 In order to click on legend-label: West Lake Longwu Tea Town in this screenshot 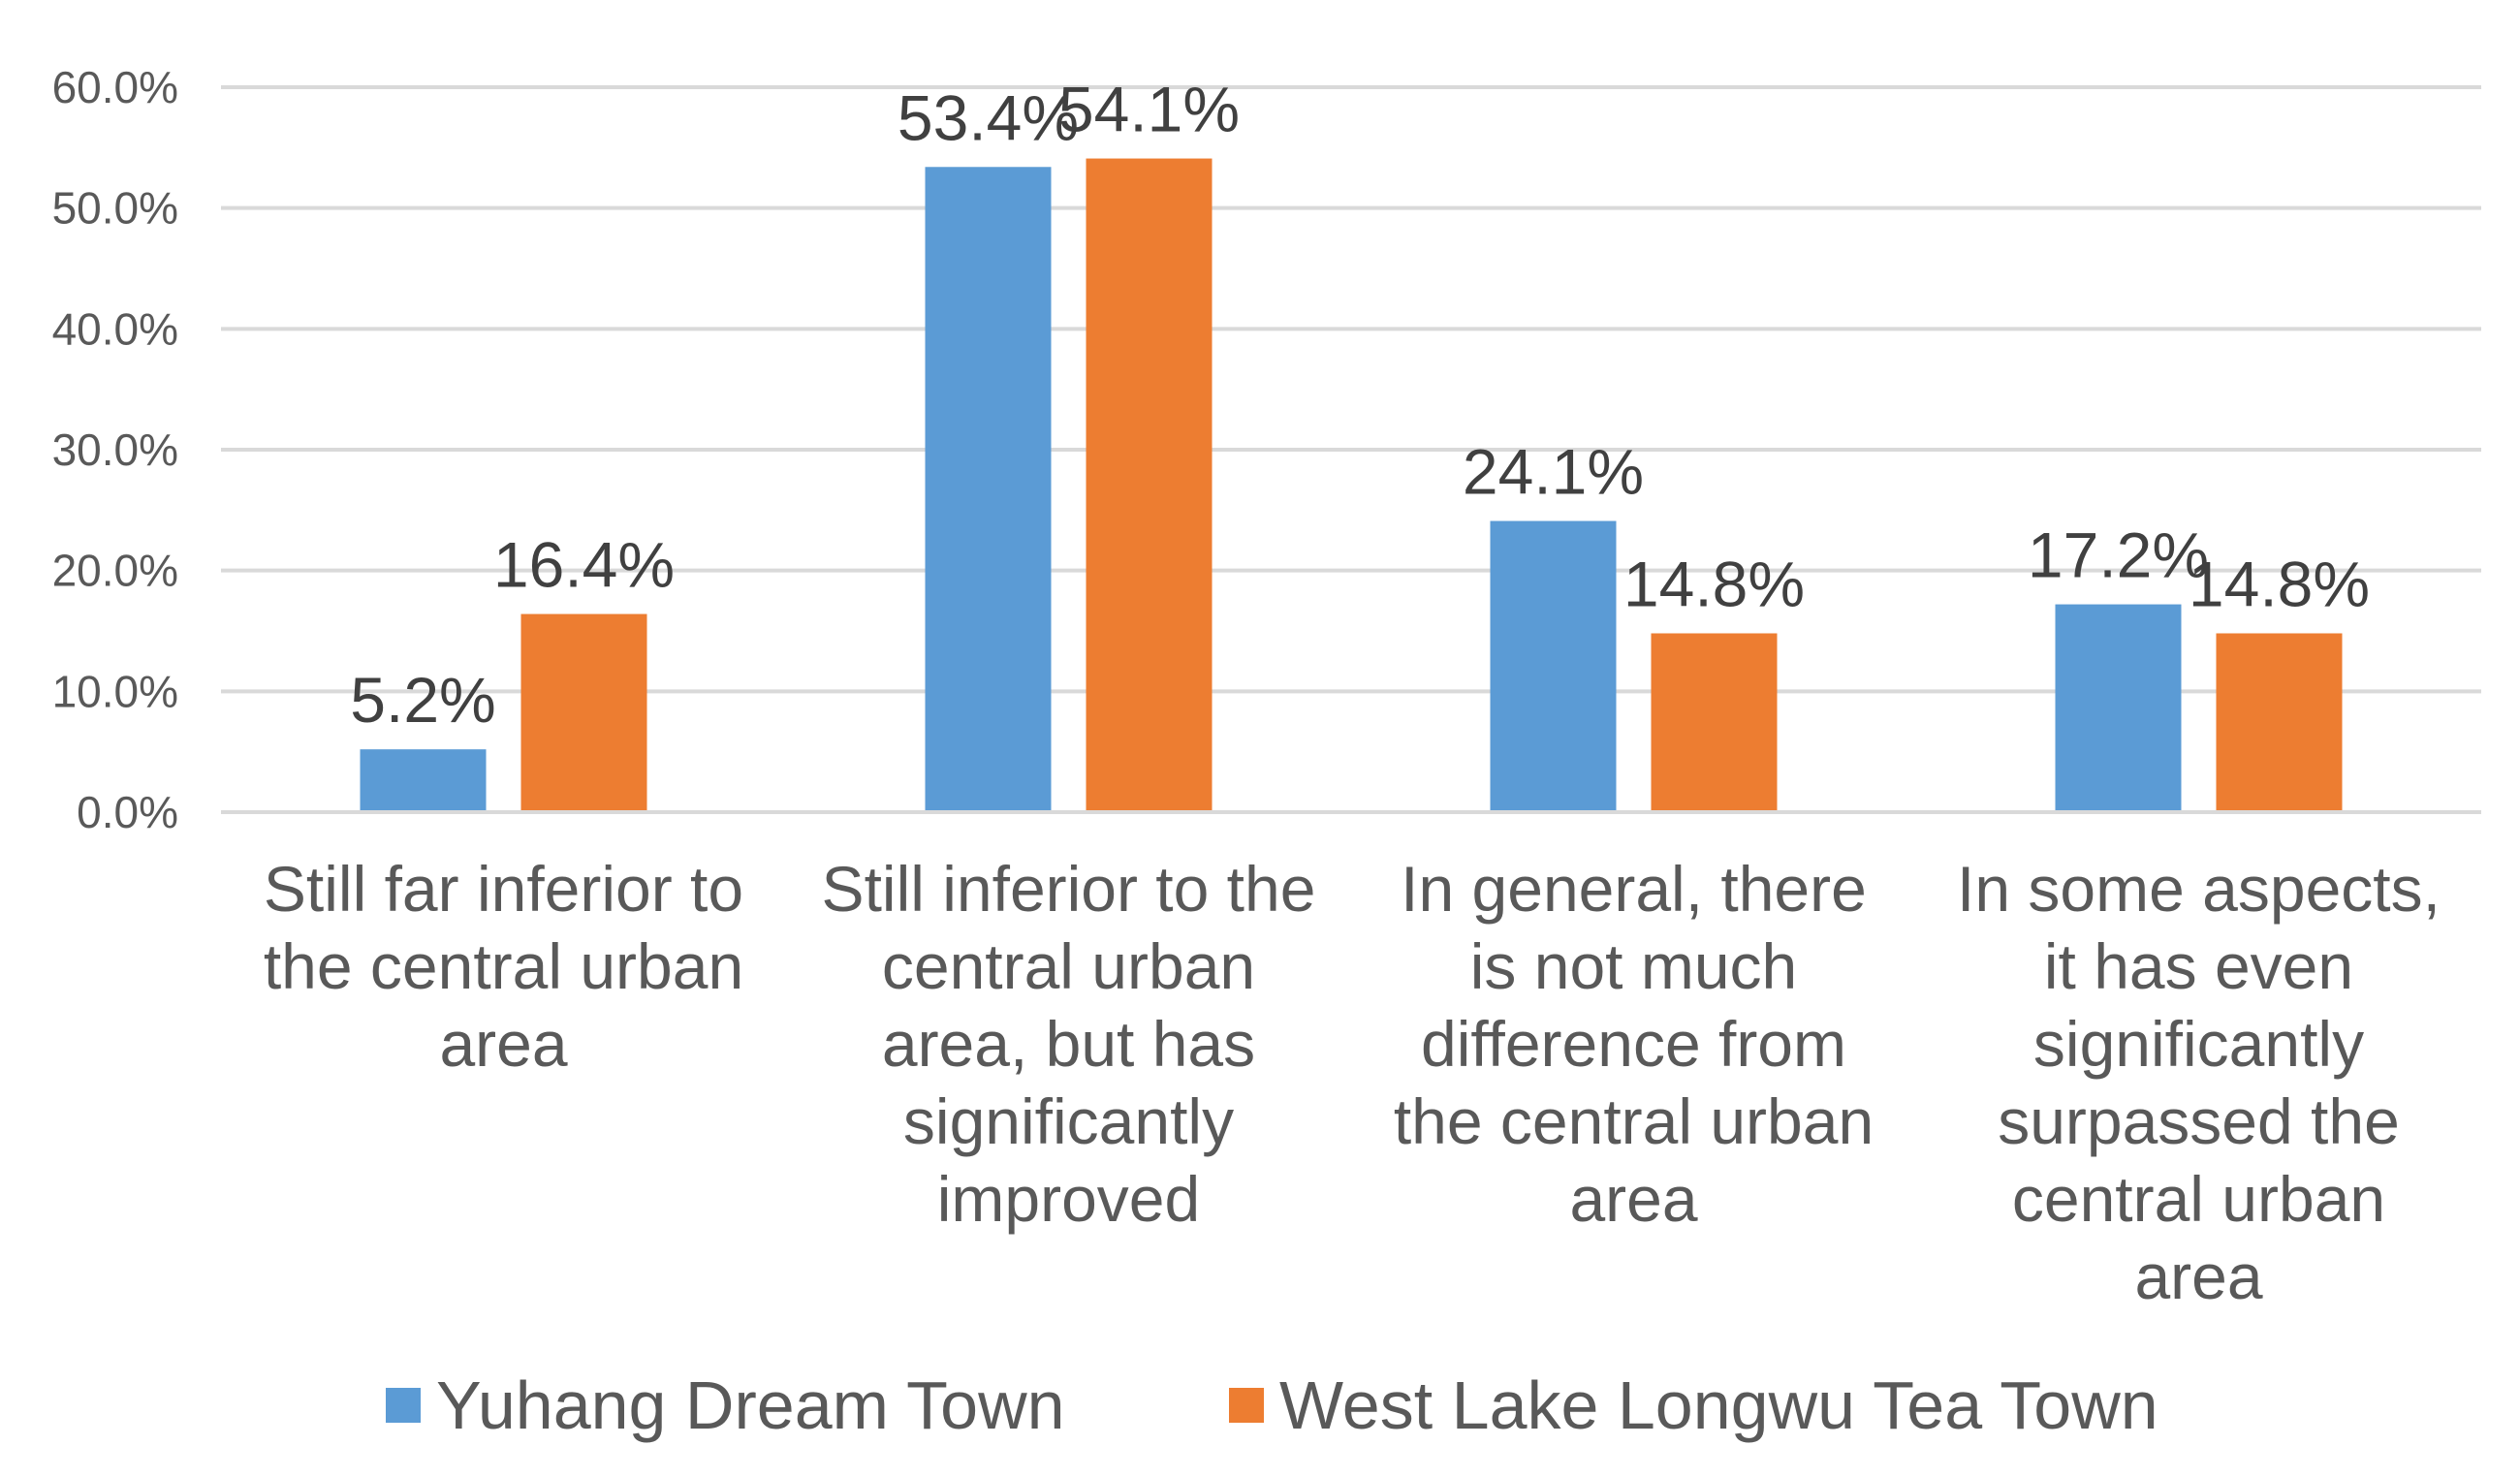, I will do `click(1718, 1405)`.